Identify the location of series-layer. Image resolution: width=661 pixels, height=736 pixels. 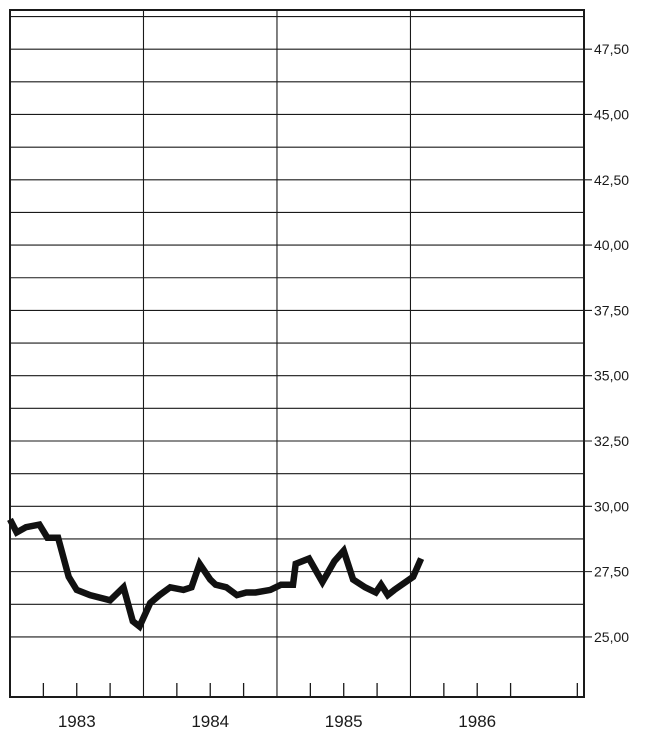
(216, 574).